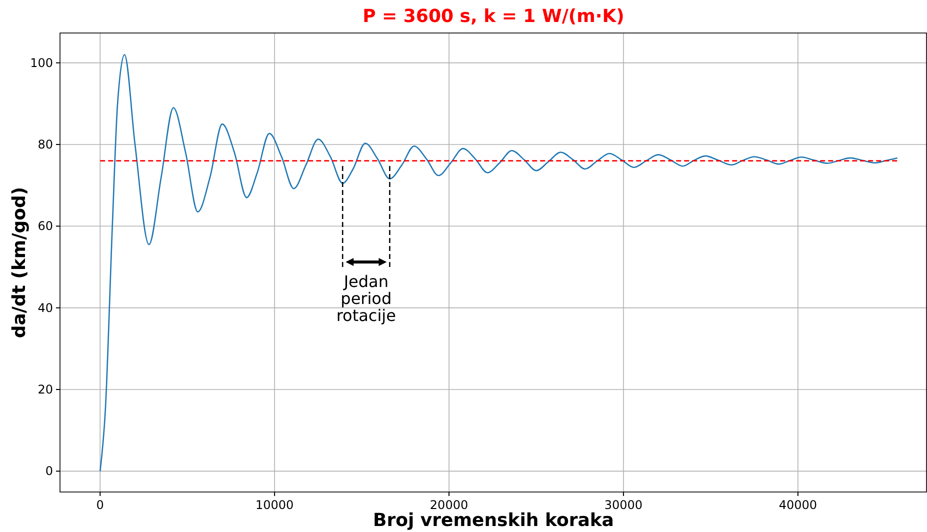 This screenshot has height=532, width=927. I want to click on chart-title: P = 3600 s, k = 1 W/(m·K), so click(493, 16).